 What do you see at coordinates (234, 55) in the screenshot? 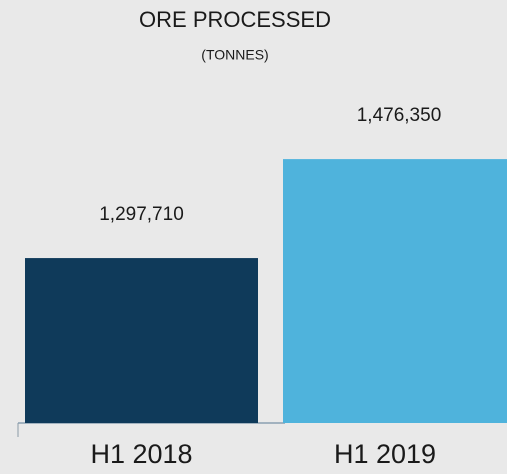
I see `chart-subtitle: (TONNES)` at bounding box center [234, 55].